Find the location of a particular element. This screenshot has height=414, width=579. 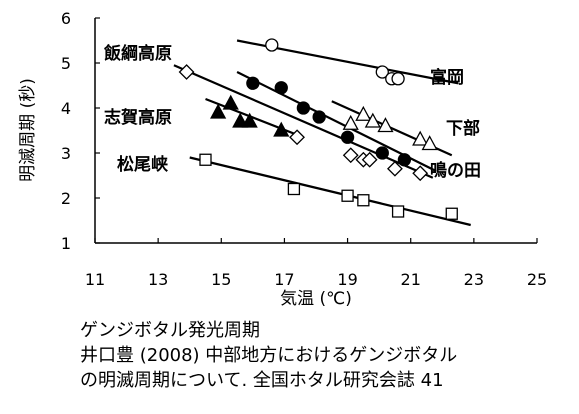

series-label-5: 松尾峡 is located at coordinates (143, 164).